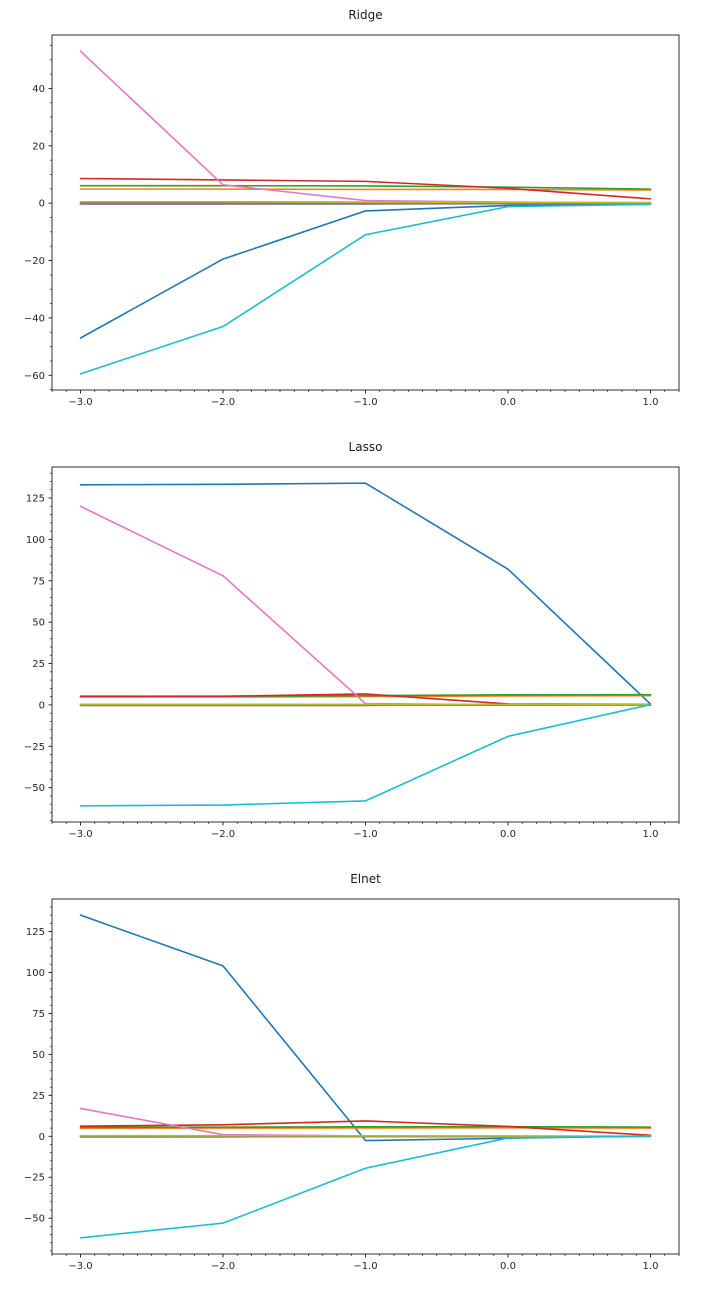 The width and height of the screenshot is (702, 1296). I want to click on y-tick-label: −60, so click(34, 376).